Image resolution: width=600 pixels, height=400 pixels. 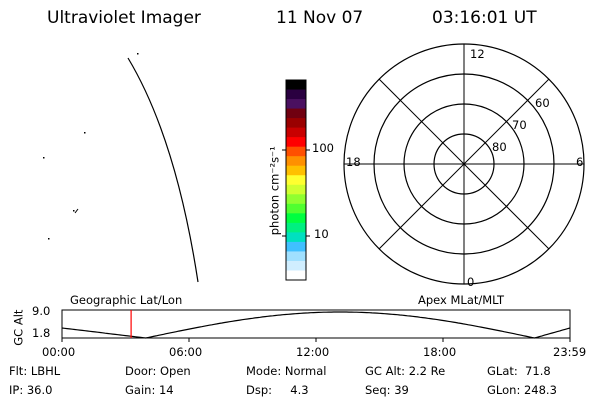 What do you see at coordinates (286, 371) in the screenshot?
I see `mode-readout: Mode: Normal` at bounding box center [286, 371].